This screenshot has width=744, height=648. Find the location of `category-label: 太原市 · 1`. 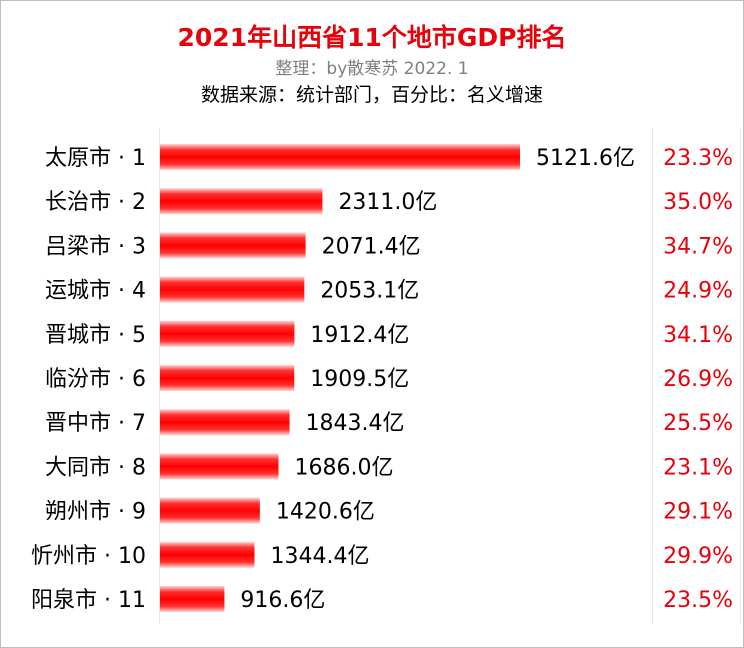

category-label: 太原市 · 1 is located at coordinates (95, 158).